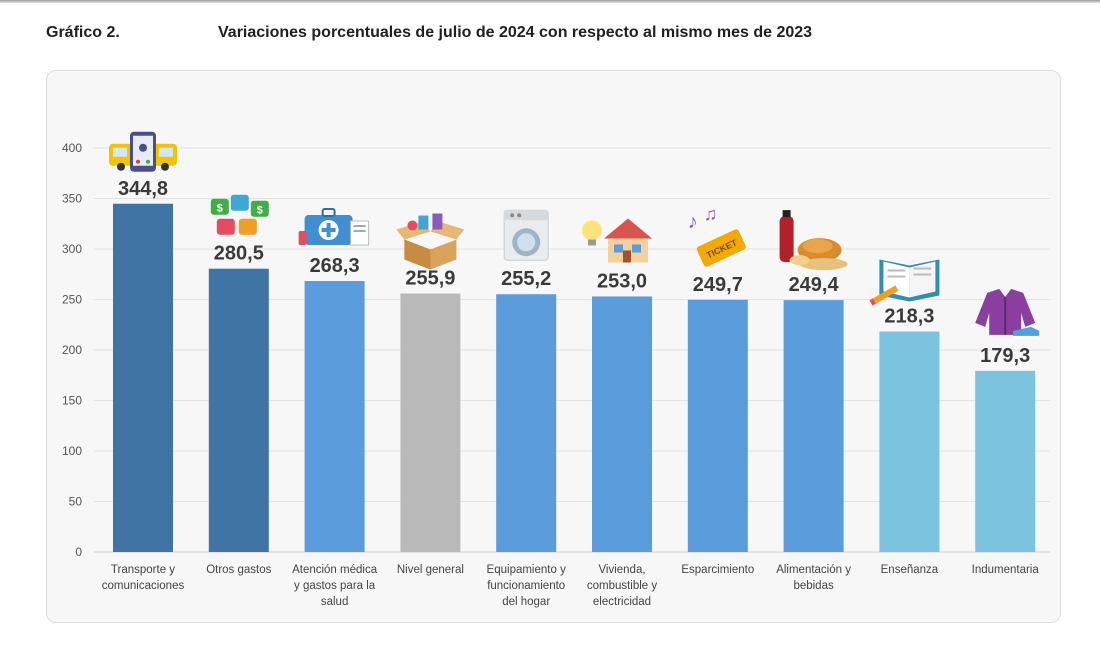 This screenshot has height=654, width=1100. What do you see at coordinates (334, 227) in the screenshot?
I see `medical-kit-icon` at bounding box center [334, 227].